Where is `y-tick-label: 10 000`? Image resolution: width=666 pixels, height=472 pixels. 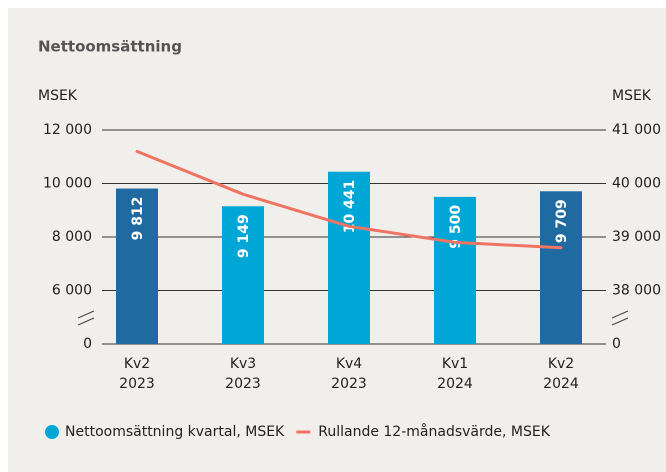 y-tick-label: 10 000 is located at coordinates (67, 184).